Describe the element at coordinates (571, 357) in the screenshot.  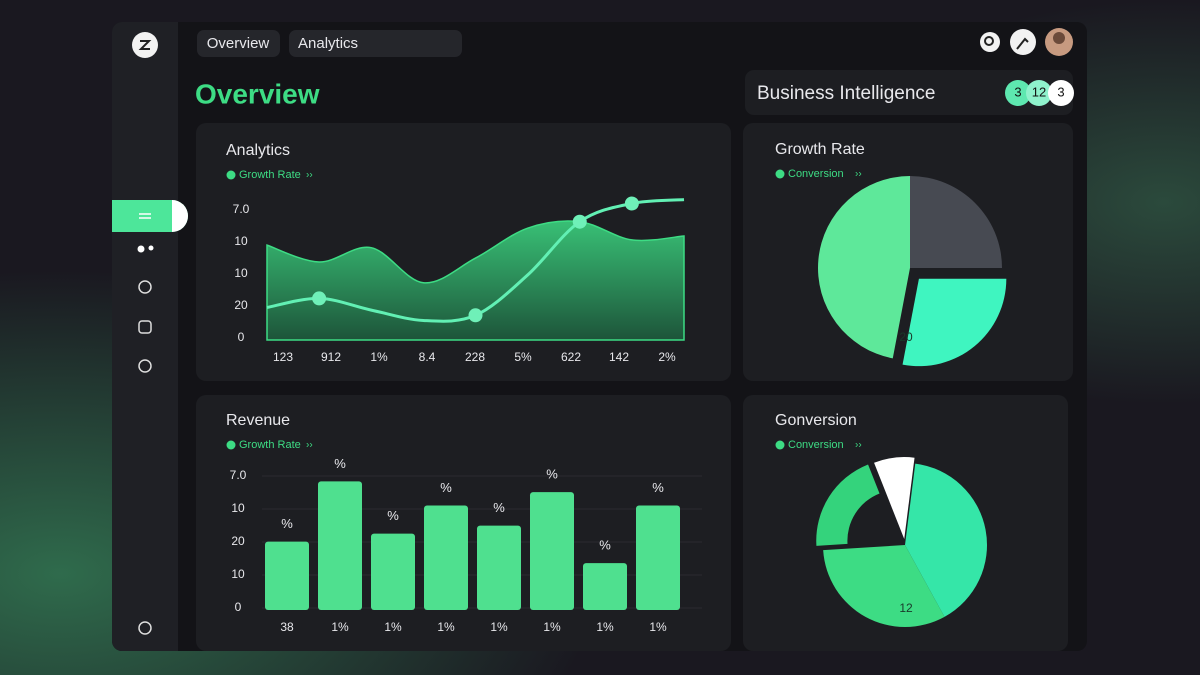
I see `x-tick-label: 622` at that location.